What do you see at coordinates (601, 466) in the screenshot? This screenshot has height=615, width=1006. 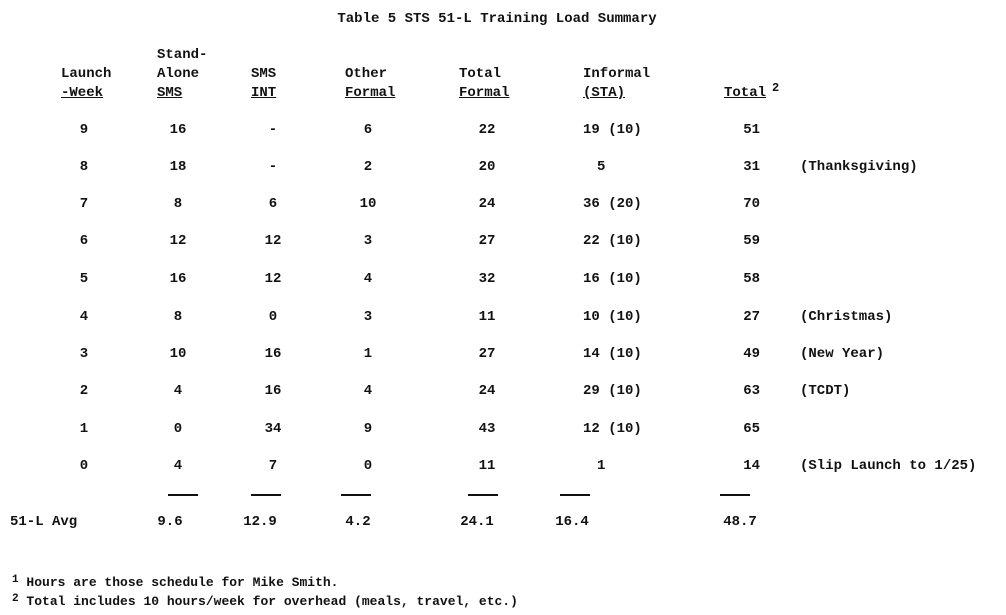 I see `cell-informal: 1` at bounding box center [601, 466].